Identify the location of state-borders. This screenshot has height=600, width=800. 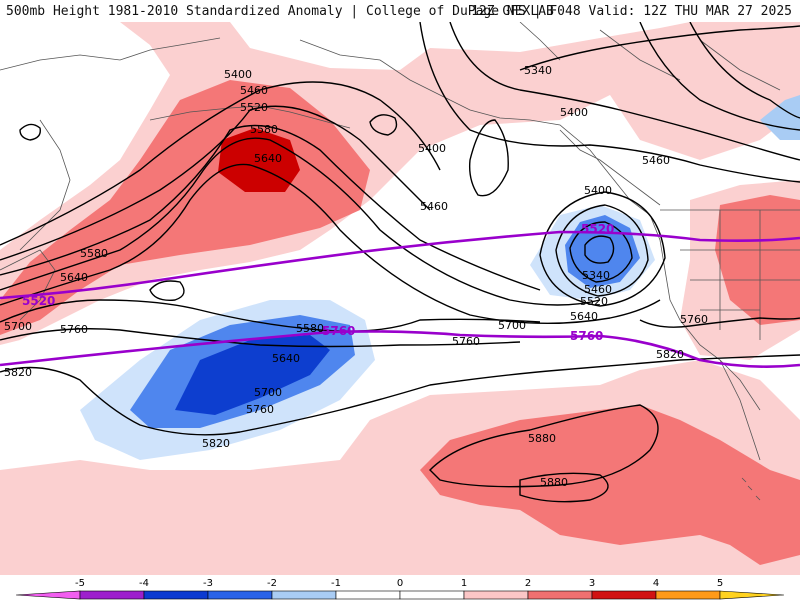
(730, 274).